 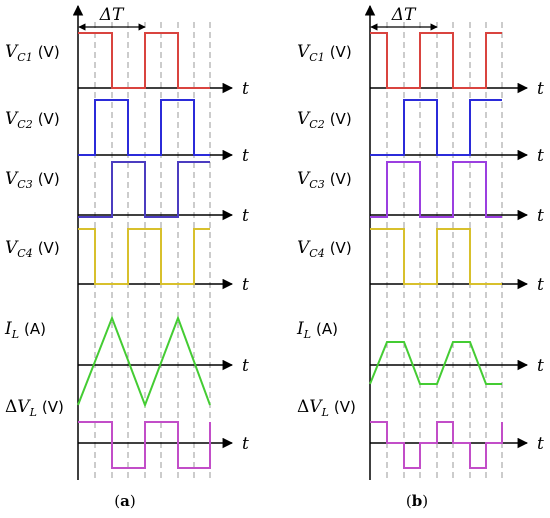 I want to click on caption-letter: b, so click(x=417, y=501).